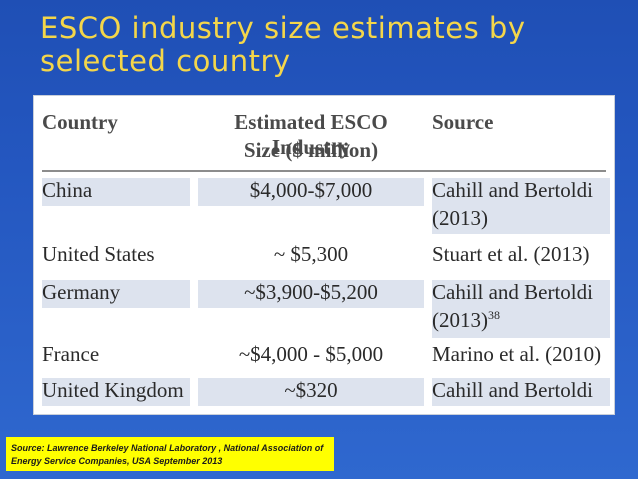 This screenshot has width=638, height=479. Describe the element at coordinates (521, 294) in the screenshot. I see `row-germany-source: Cahill and Bertoldi` at that location.